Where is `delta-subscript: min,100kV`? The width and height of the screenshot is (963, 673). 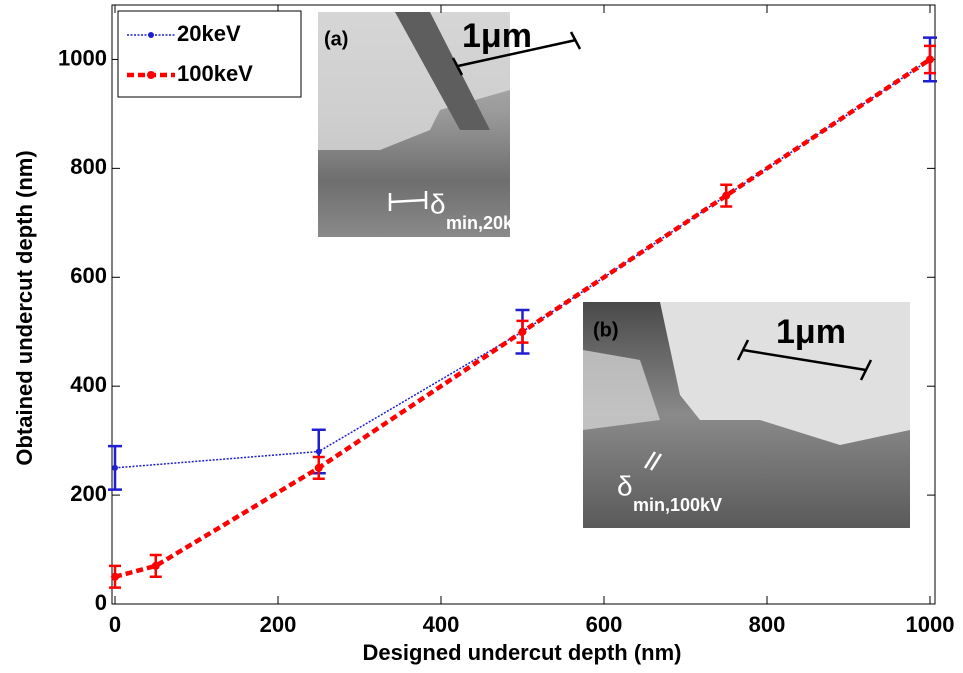 delta-subscript: min,100kV is located at coordinates (677, 505).